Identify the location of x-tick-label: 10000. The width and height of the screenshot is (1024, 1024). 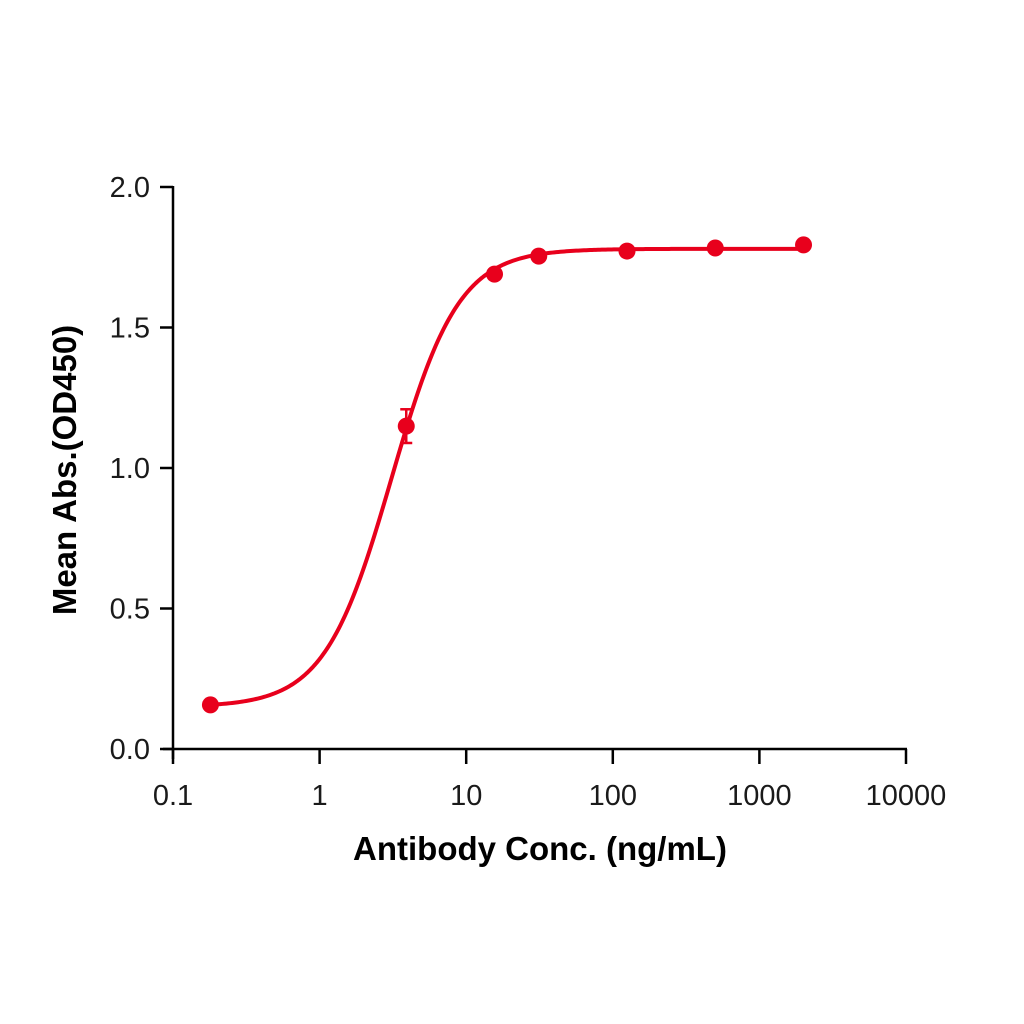
(906, 796).